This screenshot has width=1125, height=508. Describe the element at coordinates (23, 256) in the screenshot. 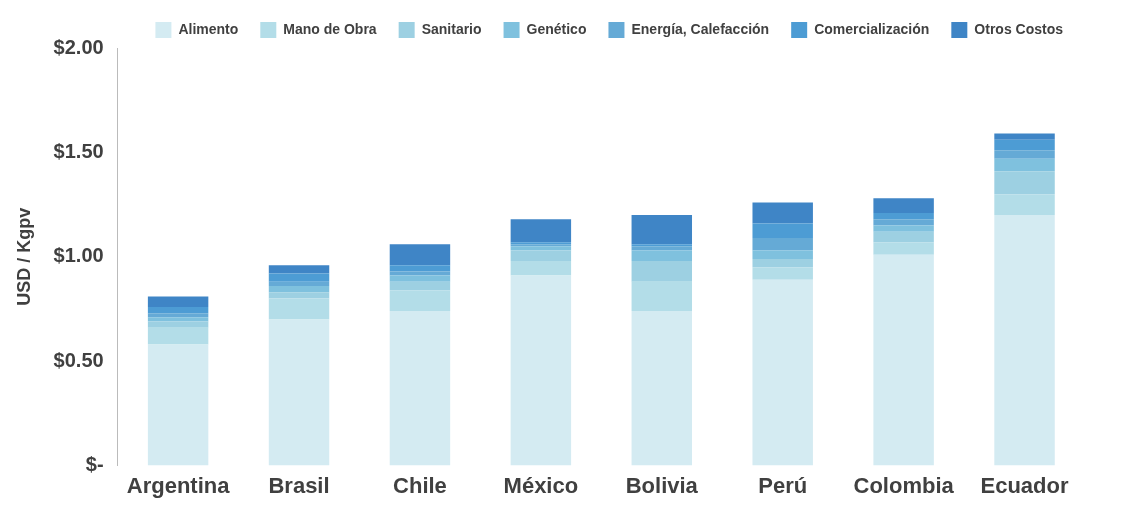

I see `y-axis-title: USD / Kgpv` at that location.